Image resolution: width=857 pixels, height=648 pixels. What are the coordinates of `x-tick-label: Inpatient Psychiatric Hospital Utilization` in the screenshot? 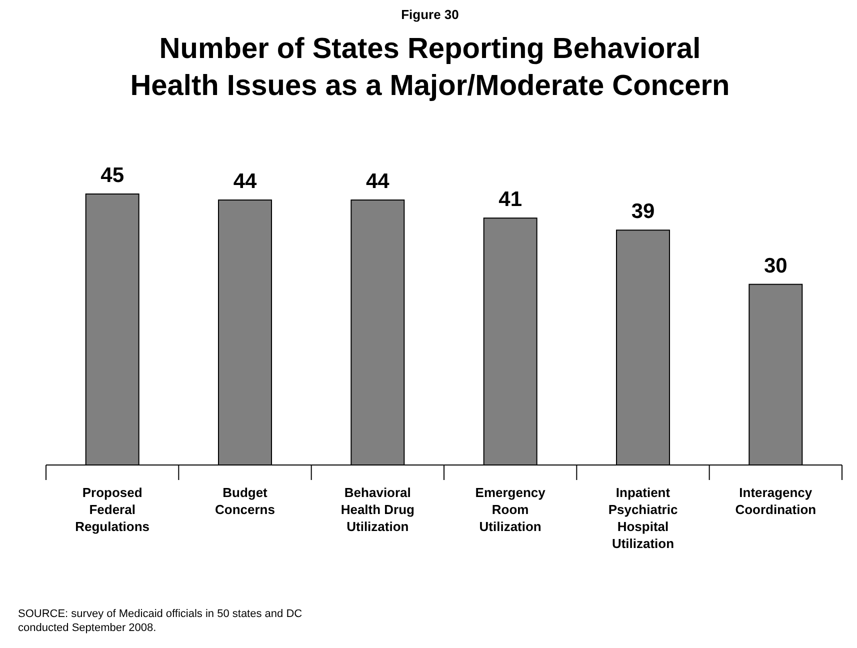 It's located at (643, 518).